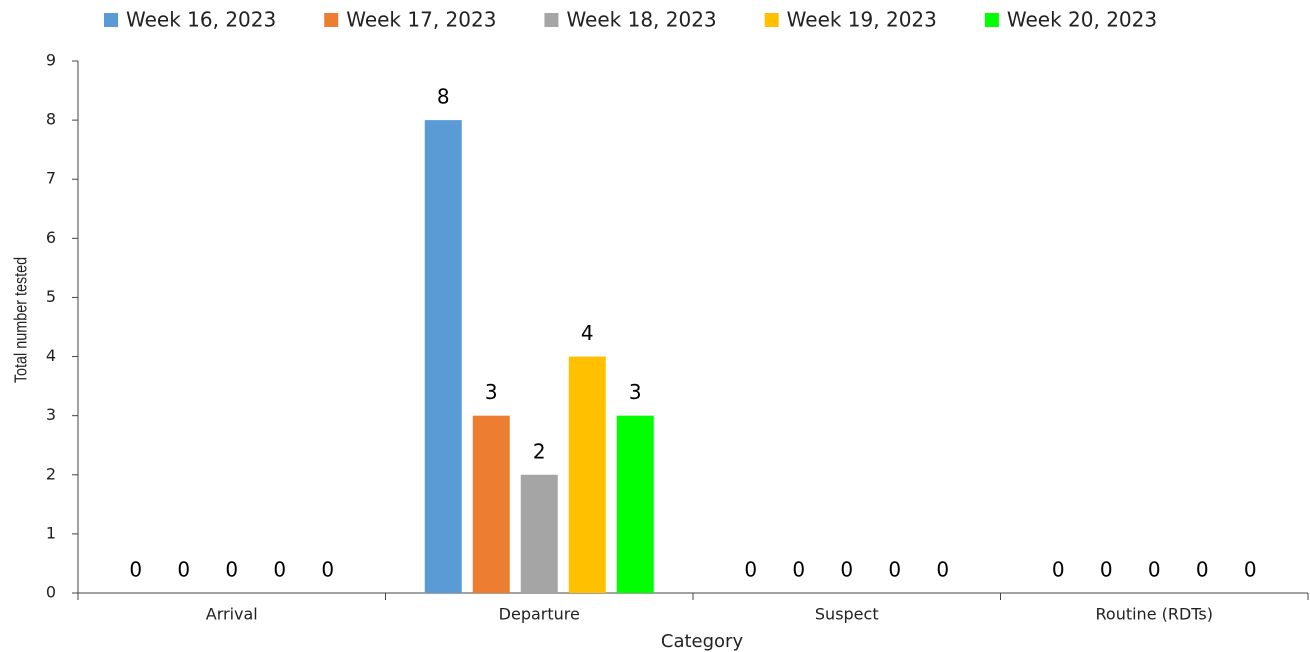 Image resolution: width=1310 pixels, height=652 pixels. I want to click on y-tick-label: 2, so click(51, 473).